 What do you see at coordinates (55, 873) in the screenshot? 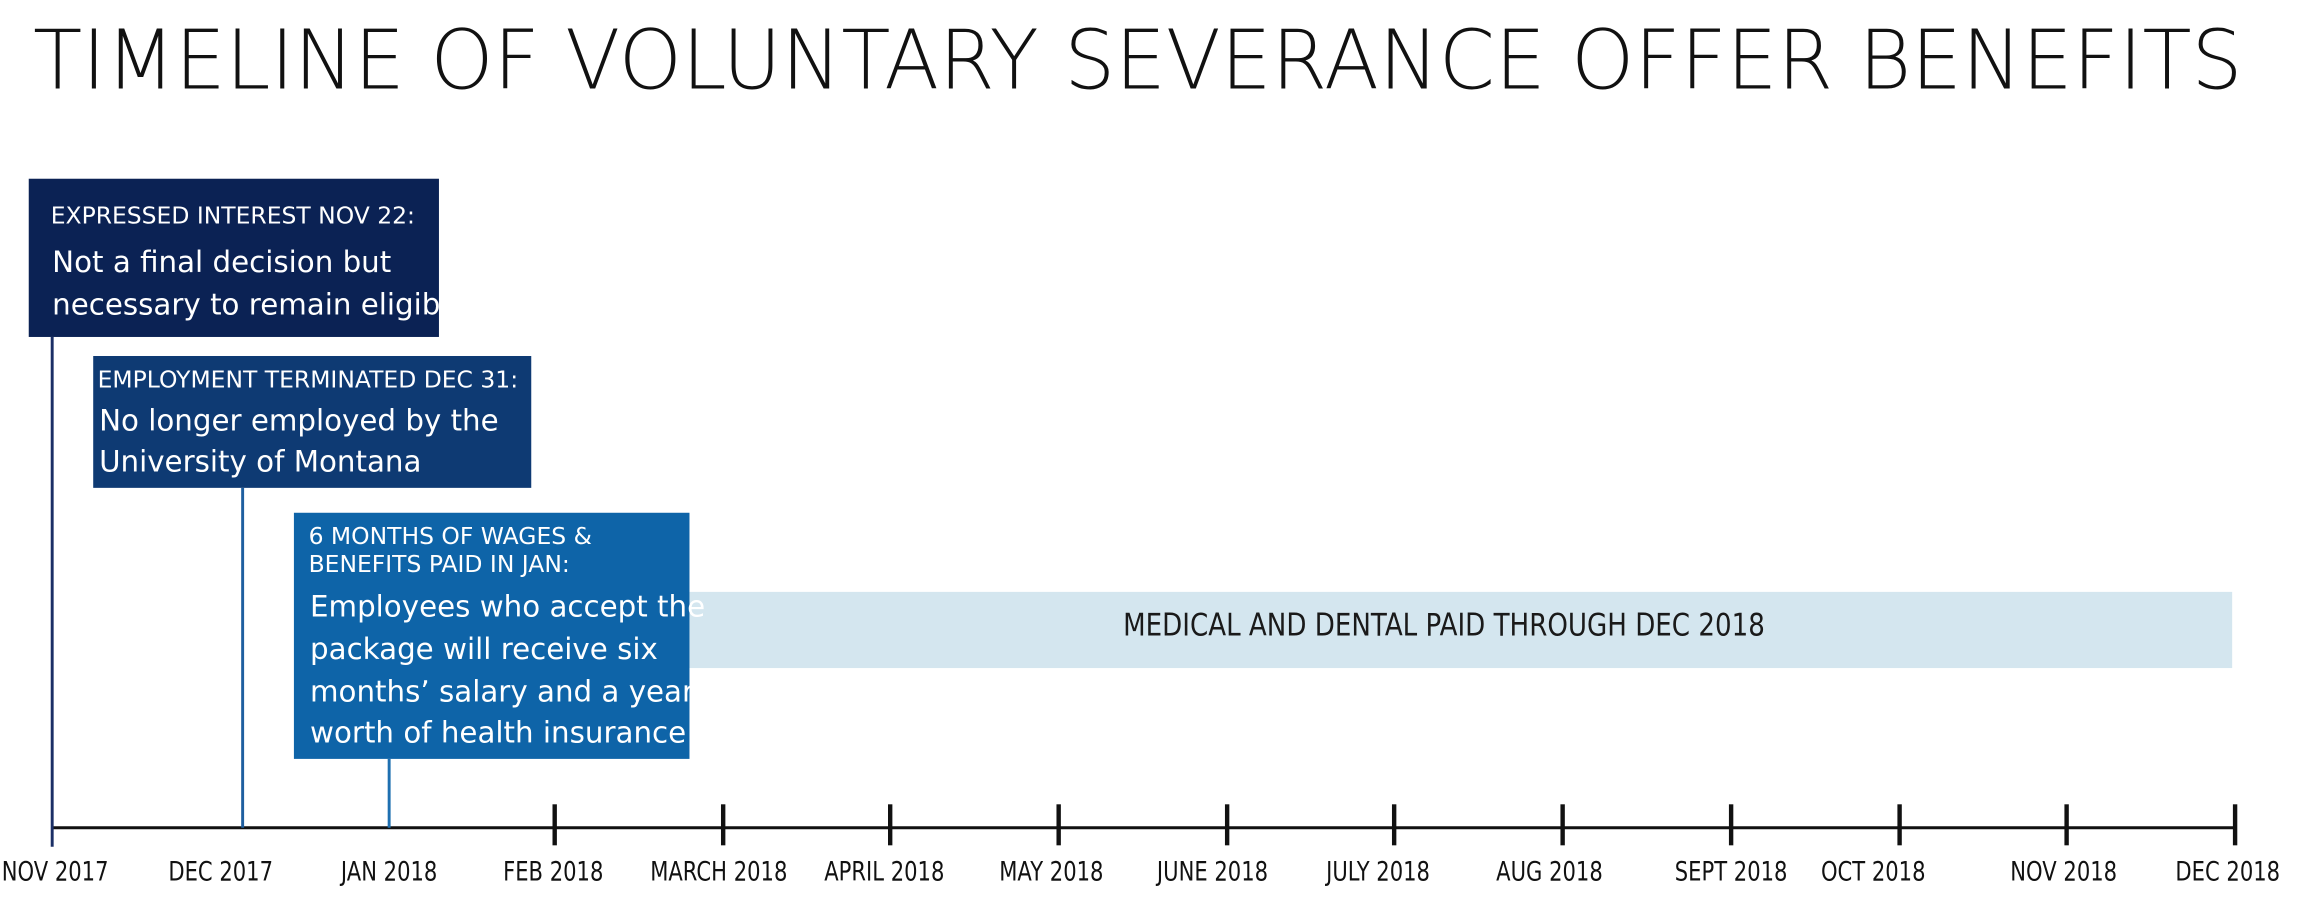
I see `axis-label: NOV 2017` at bounding box center [55, 873].